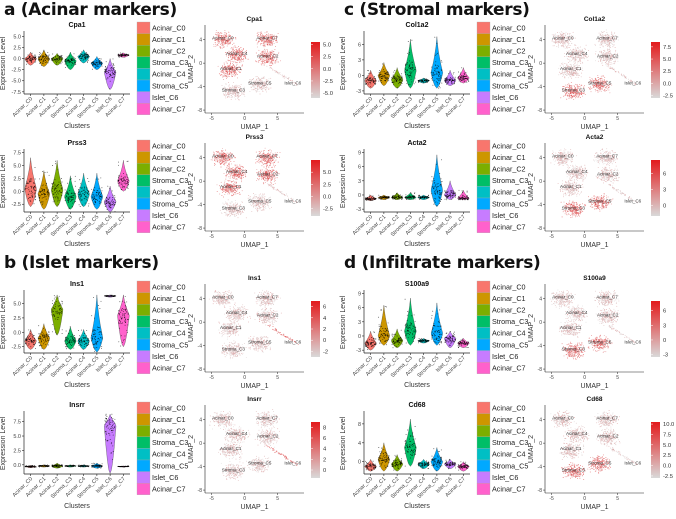 This screenshot has height=519, width=676. I want to click on y-tick-label: 7.5, so click(17, 154).